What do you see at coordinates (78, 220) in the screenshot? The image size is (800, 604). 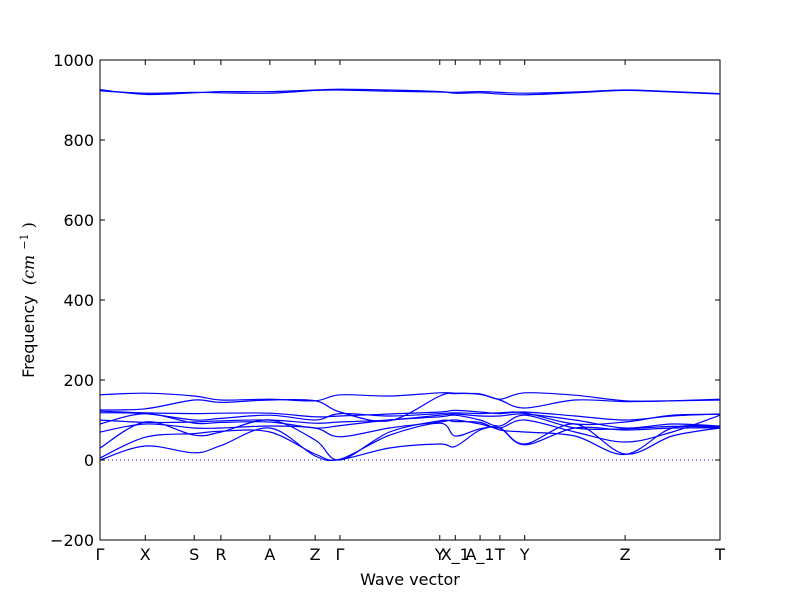 I see `y-tick-label: 600` at bounding box center [78, 220].